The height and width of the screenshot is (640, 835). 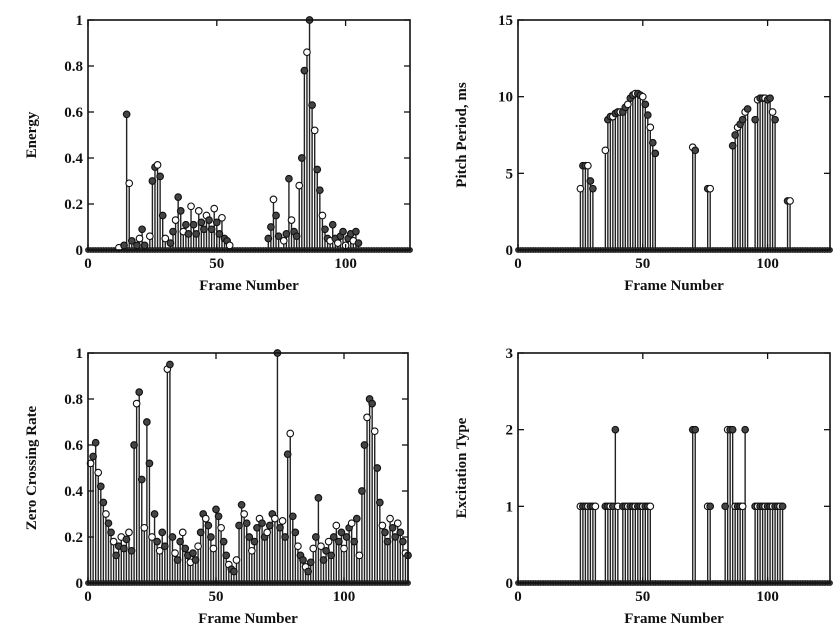 I want to click on ytick-label-energy-2: 0.4, so click(x=73, y=159).